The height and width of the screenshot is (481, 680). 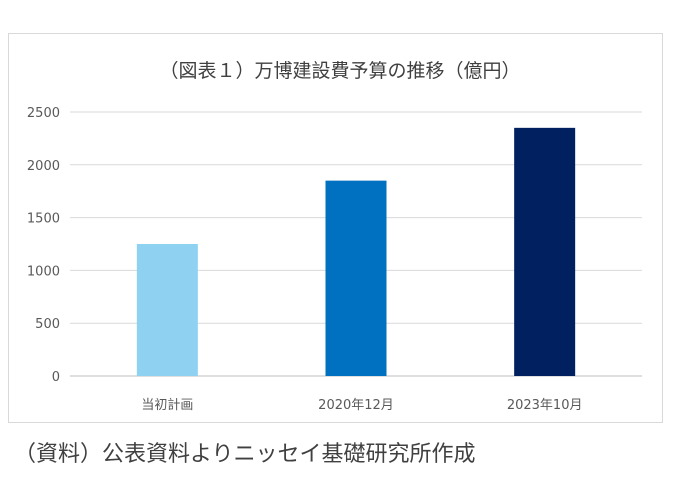 What do you see at coordinates (245, 454) in the screenshot?
I see `source-caption: （資料）公表資料よりニッセイ基礎研究所作成` at bounding box center [245, 454].